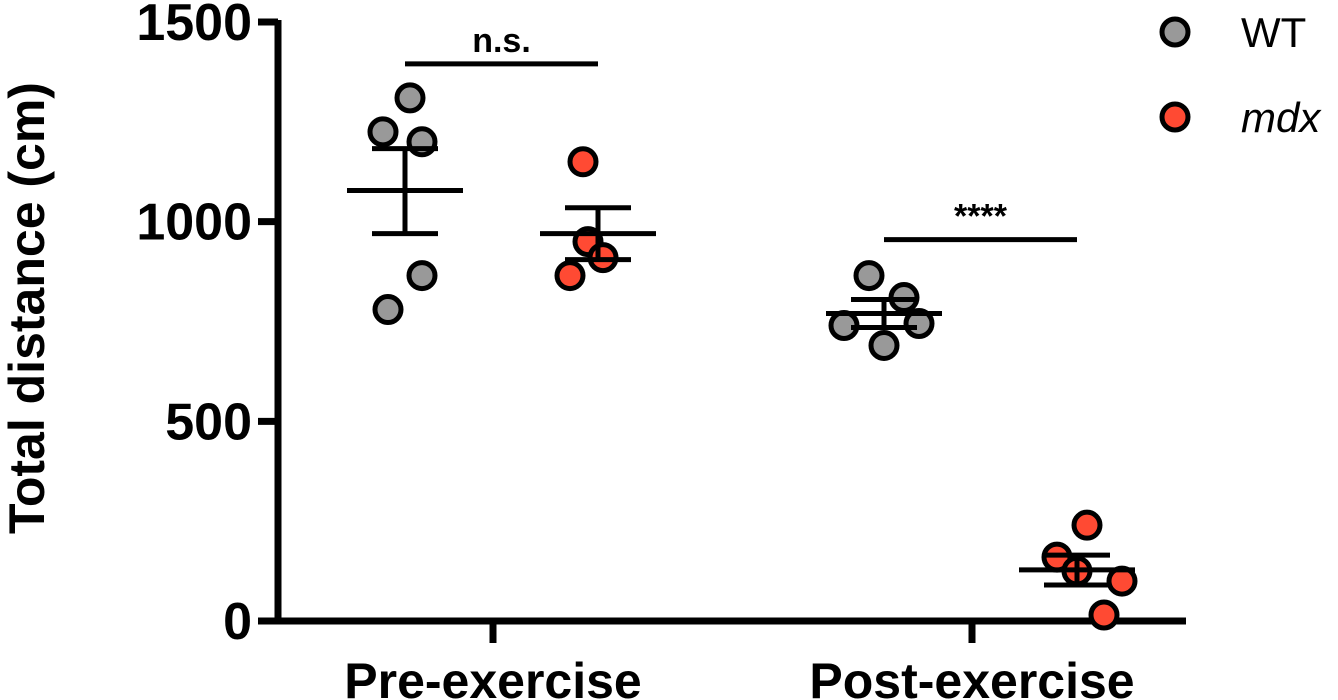  What do you see at coordinates (27, 308) in the screenshot?
I see `y-axis-label: Total distance (cm)` at bounding box center [27, 308].